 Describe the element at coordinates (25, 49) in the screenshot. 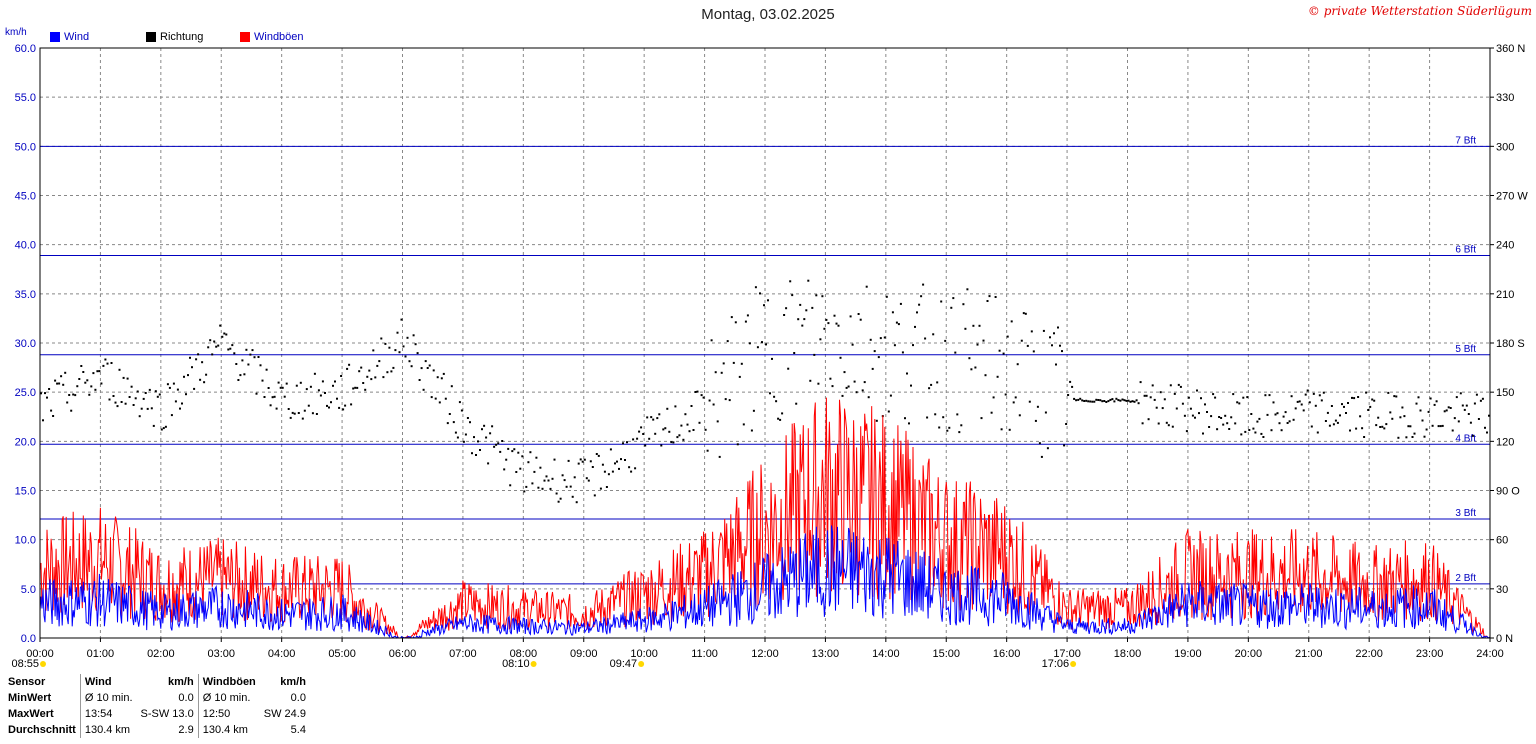

I see `y-tick-label: 60.0` at that location.